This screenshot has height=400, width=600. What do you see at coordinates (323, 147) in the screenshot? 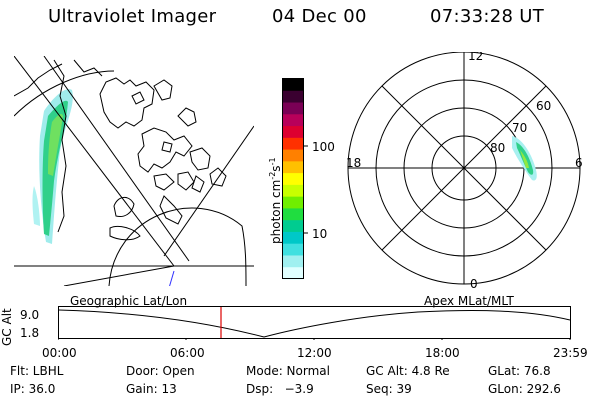
I see `colorbar-tick-100: 100` at bounding box center [323, 147].